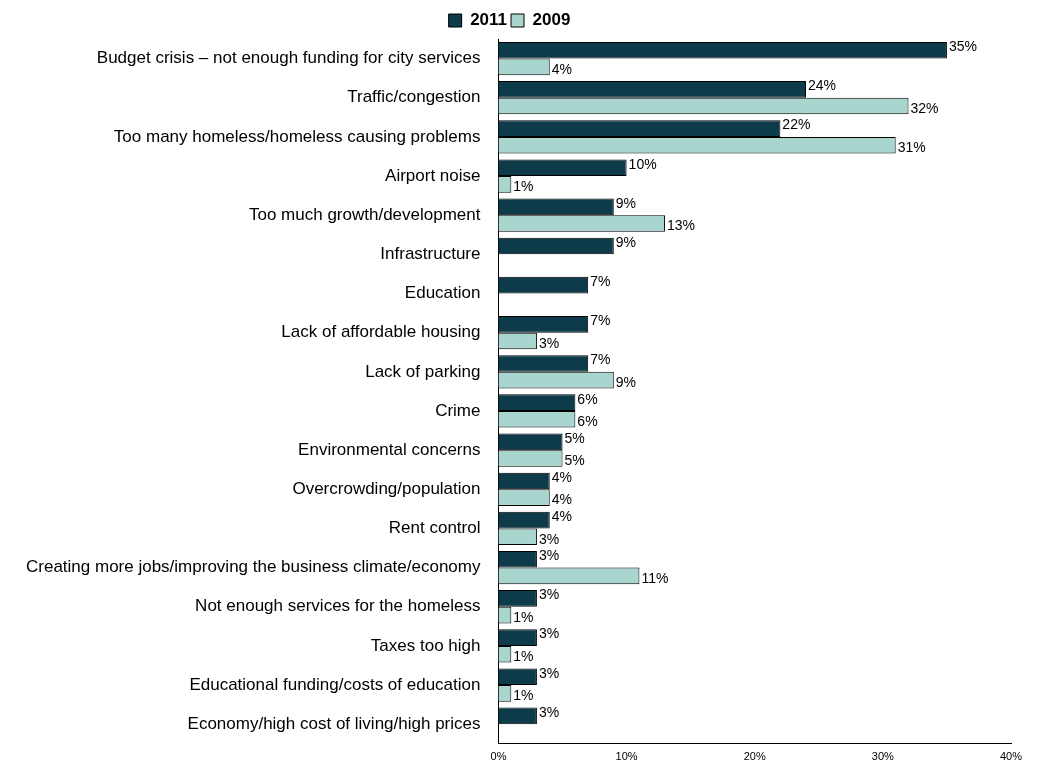  I want to click on y-tick-label: Overcrowding/population, so click(386, 488).